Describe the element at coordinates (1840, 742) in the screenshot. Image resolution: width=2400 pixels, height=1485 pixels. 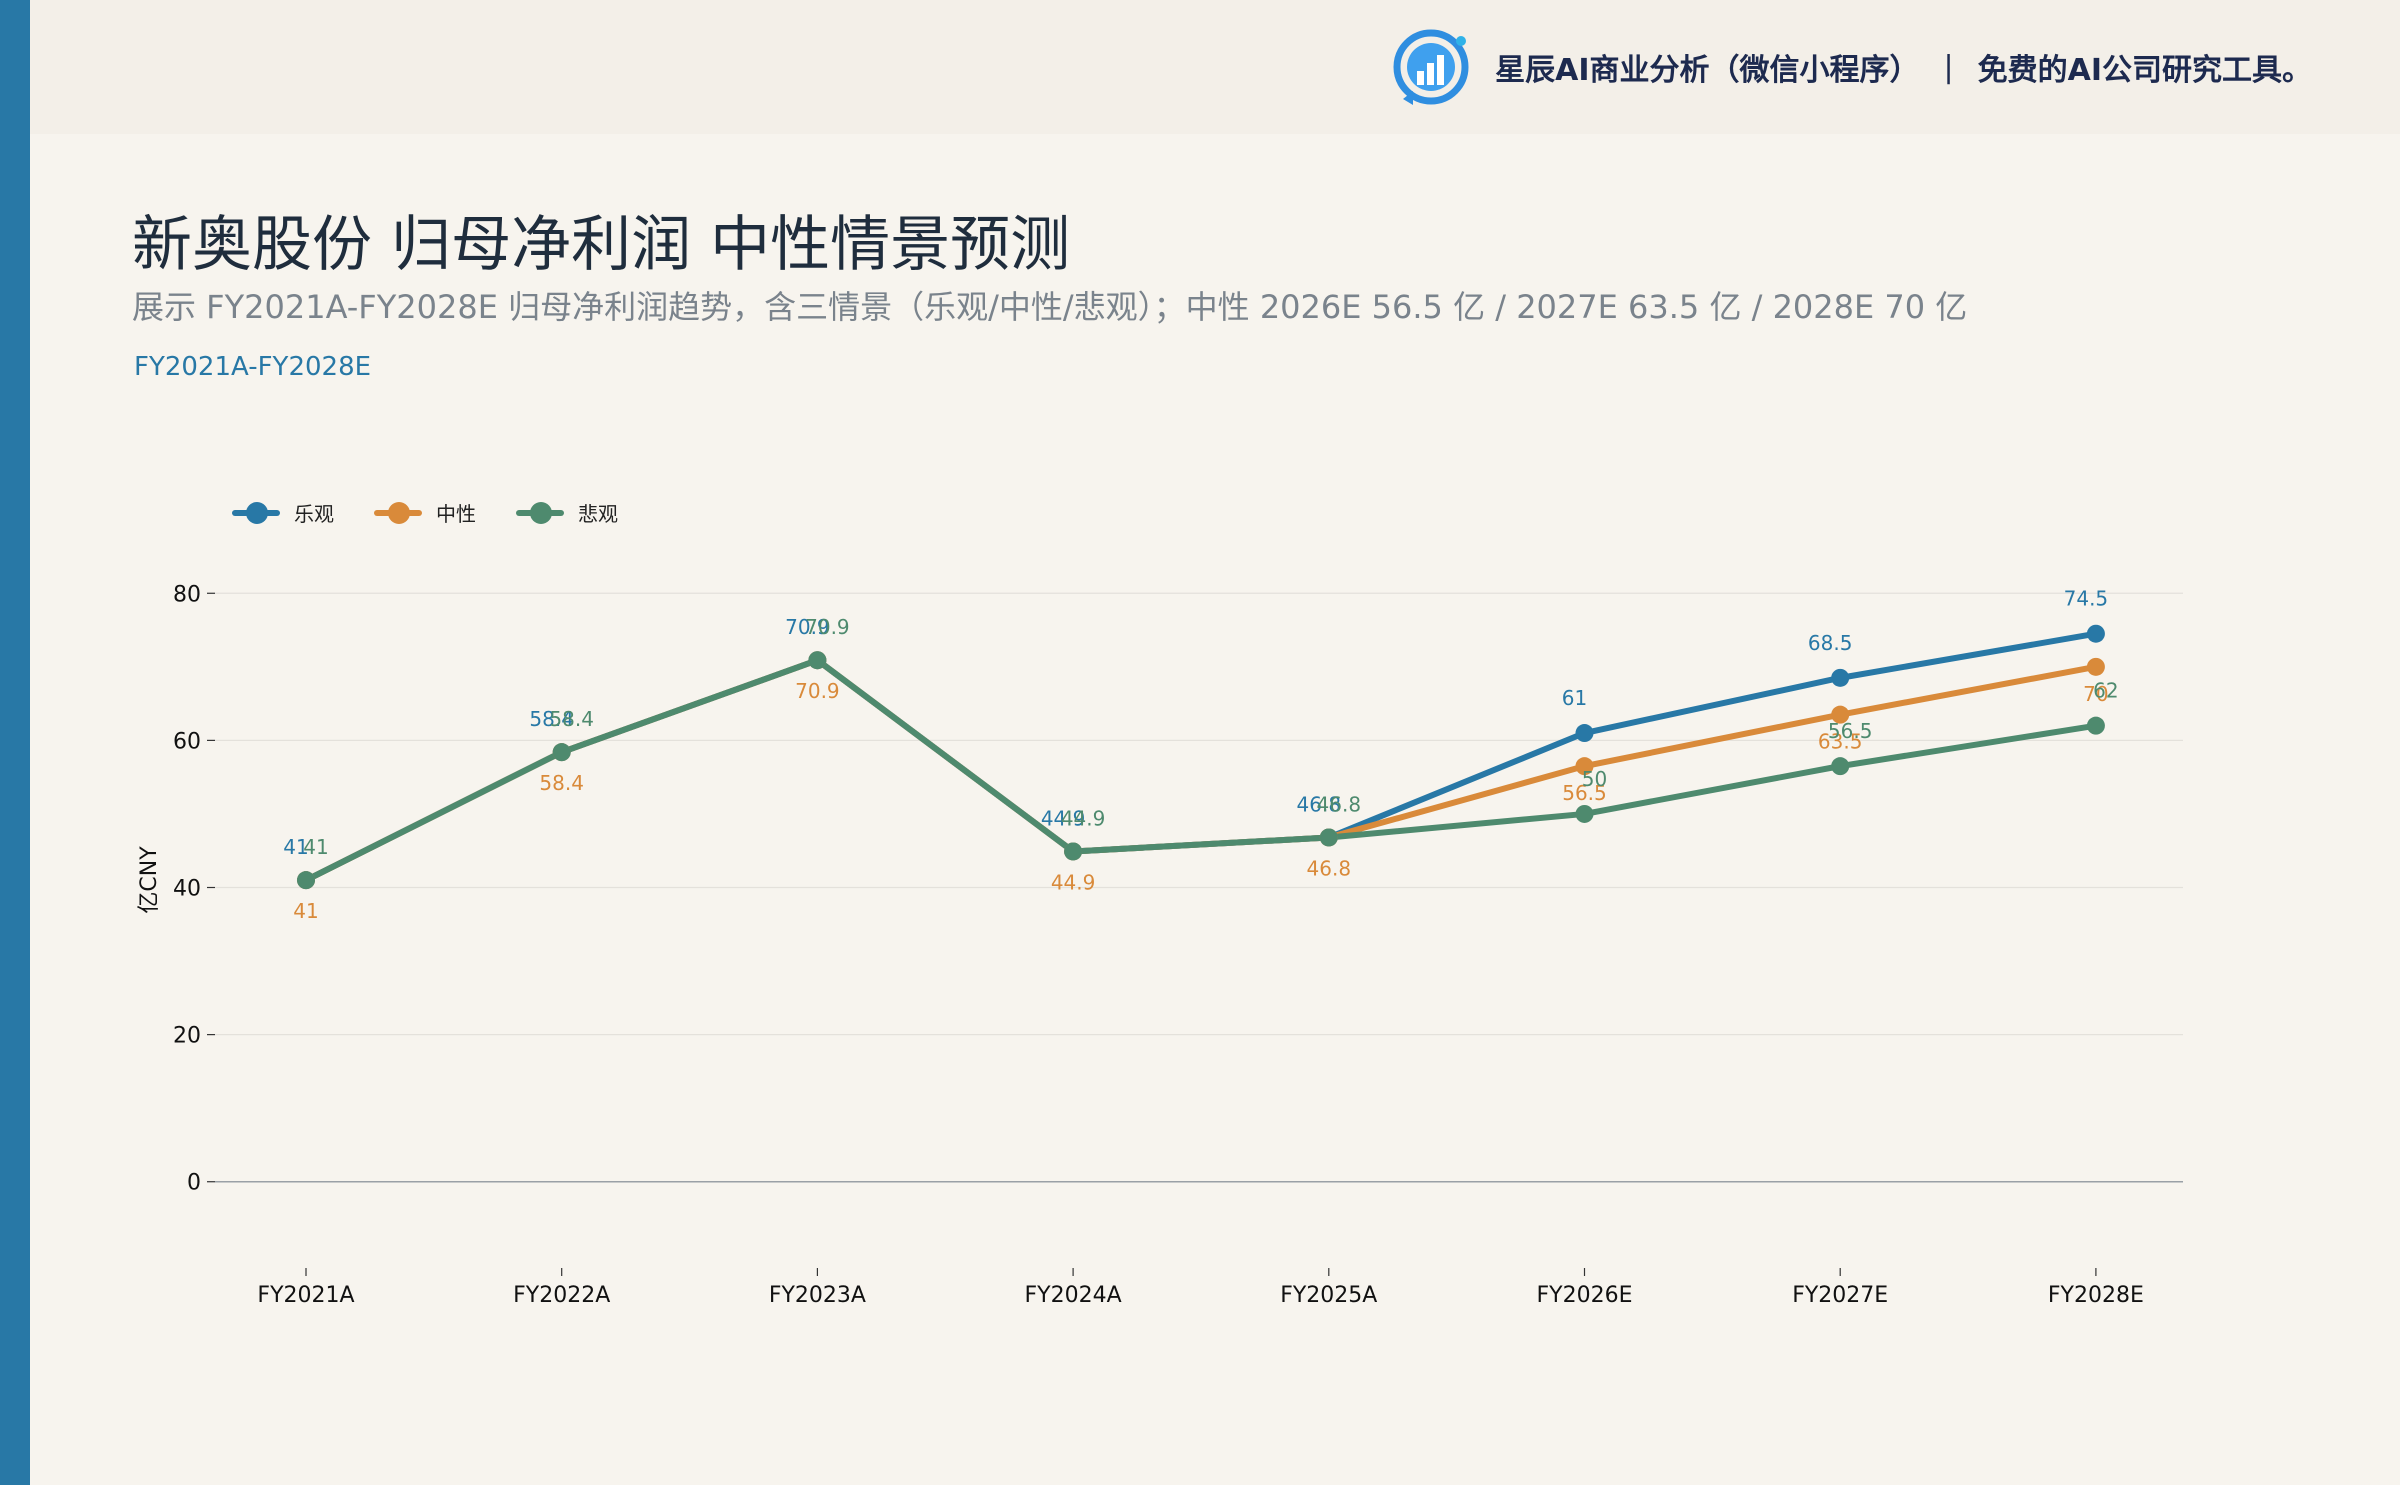
I see `data-label: 63.5` at that location.